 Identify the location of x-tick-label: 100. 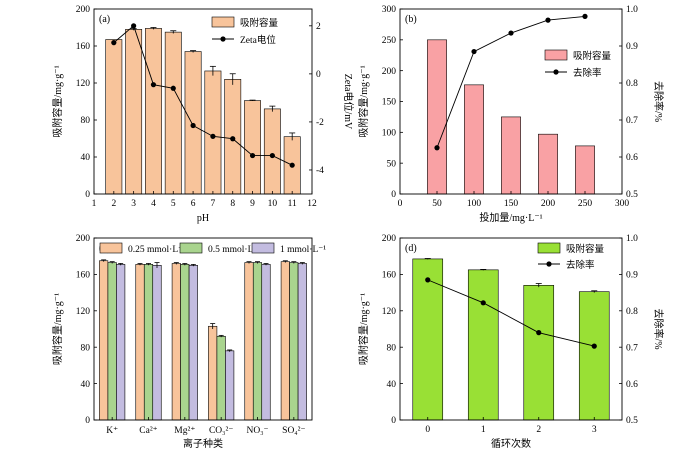
(474, 204).